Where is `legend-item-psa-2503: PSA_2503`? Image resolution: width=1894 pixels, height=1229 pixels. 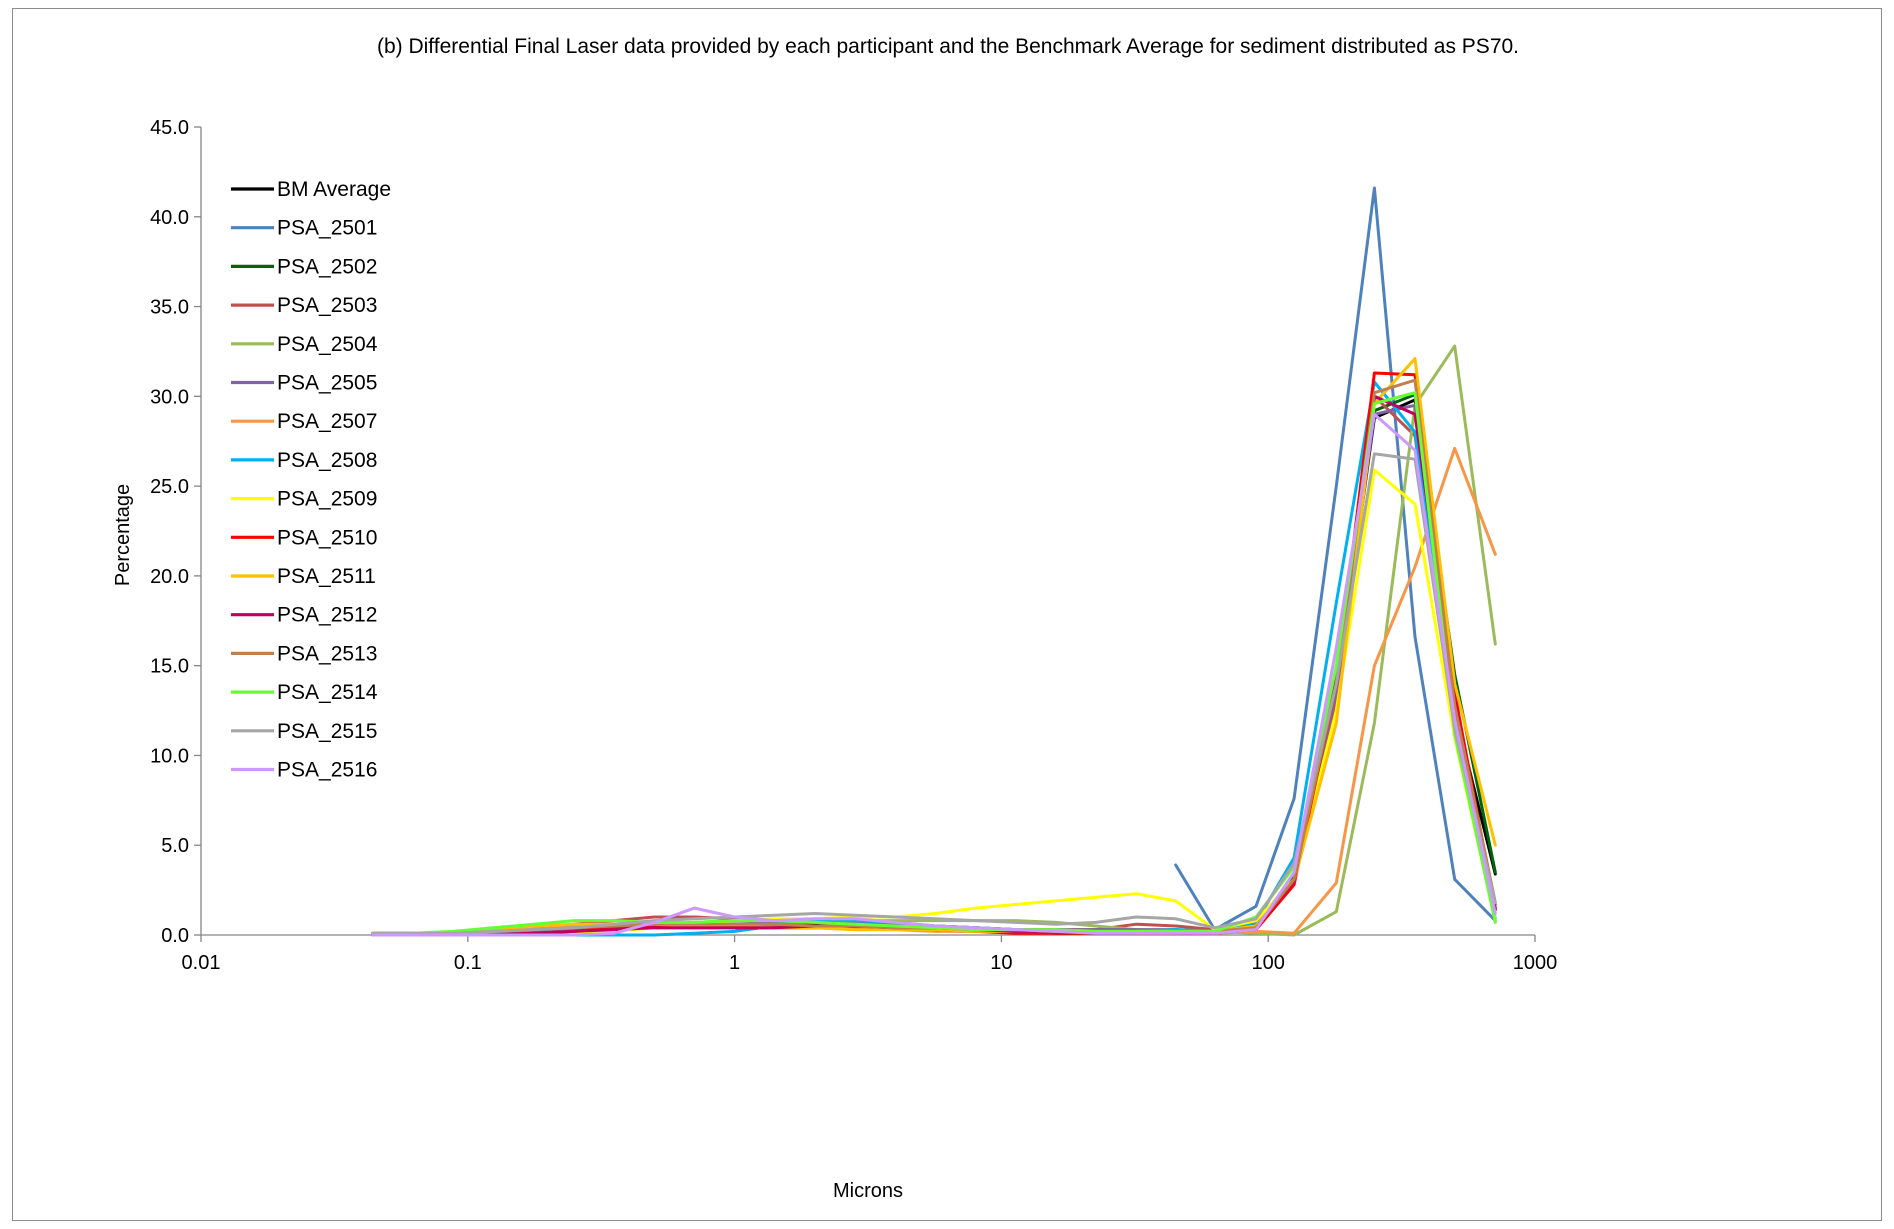
legend-item-psa-2503: PSA_2503 is located at coordinates (304, 305).